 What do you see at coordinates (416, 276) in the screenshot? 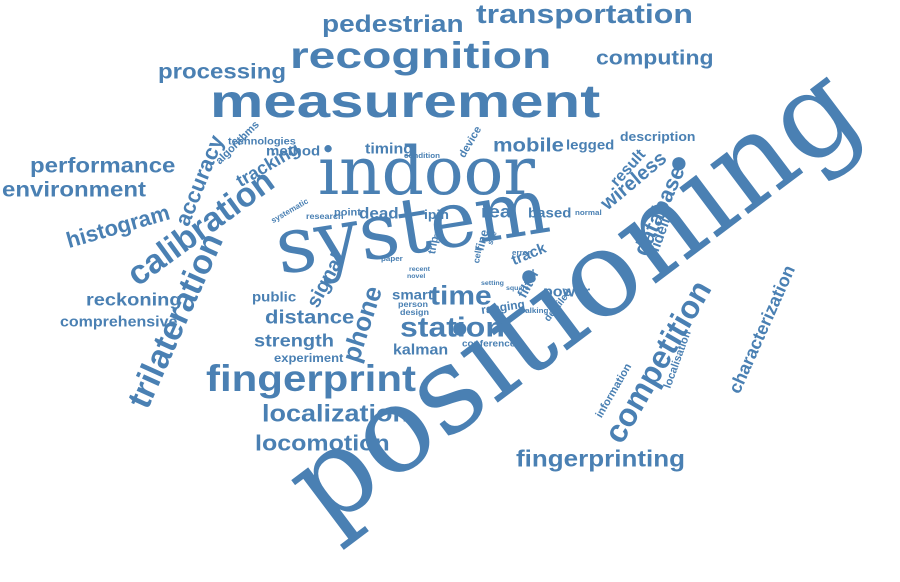
I see `word-novel: novel` at bounding box center [416, 276].